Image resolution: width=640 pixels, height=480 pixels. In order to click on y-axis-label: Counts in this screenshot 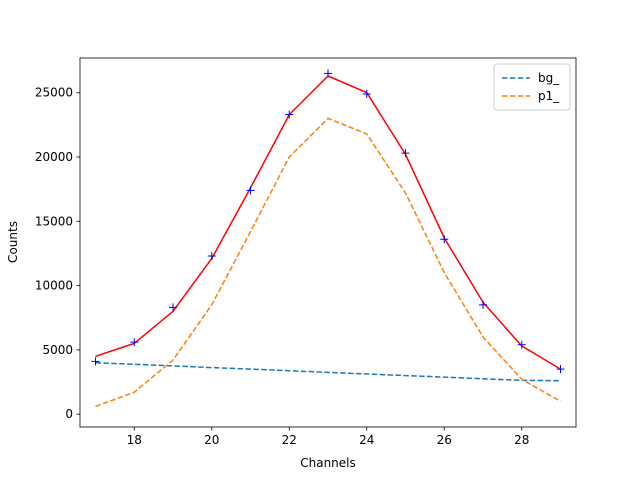, I will do `click(13, 242)`.